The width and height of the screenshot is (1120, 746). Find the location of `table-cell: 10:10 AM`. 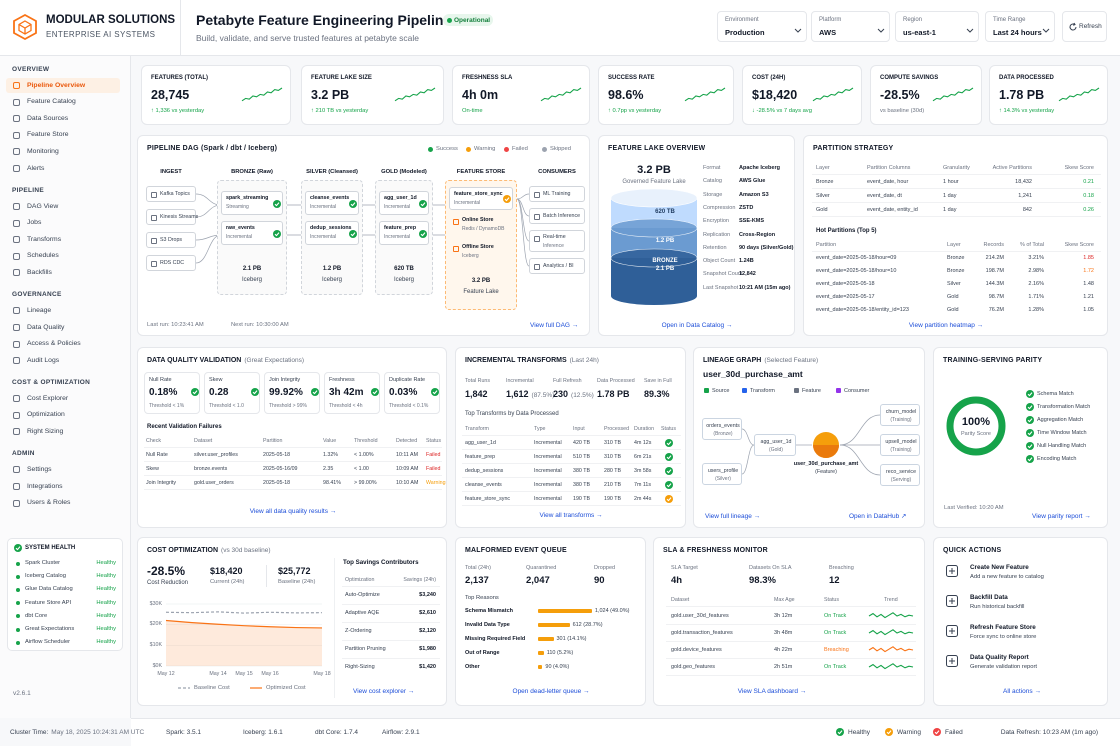

table-cell: 10:10 AM is located at coordinates (407, 483).